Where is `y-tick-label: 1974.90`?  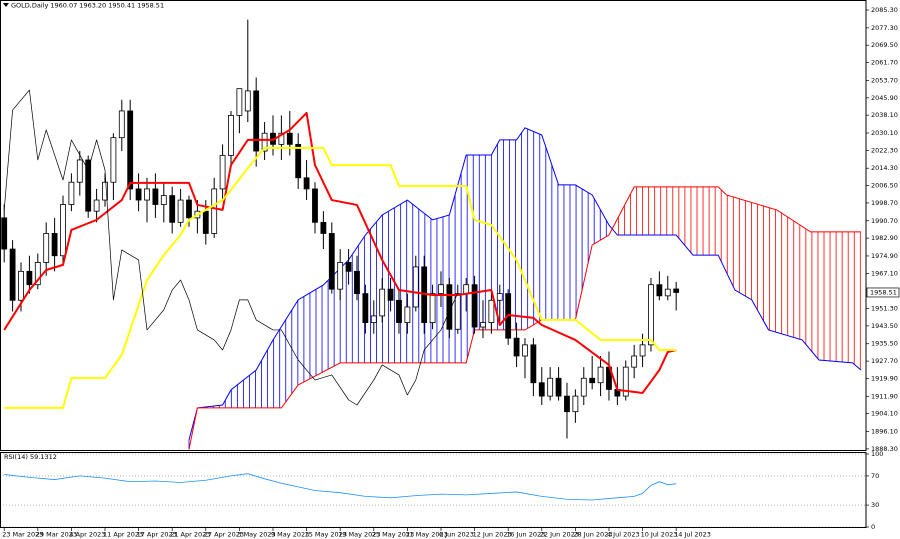 y-tick-label: 1974.90 is located at coordinates (884, 256).